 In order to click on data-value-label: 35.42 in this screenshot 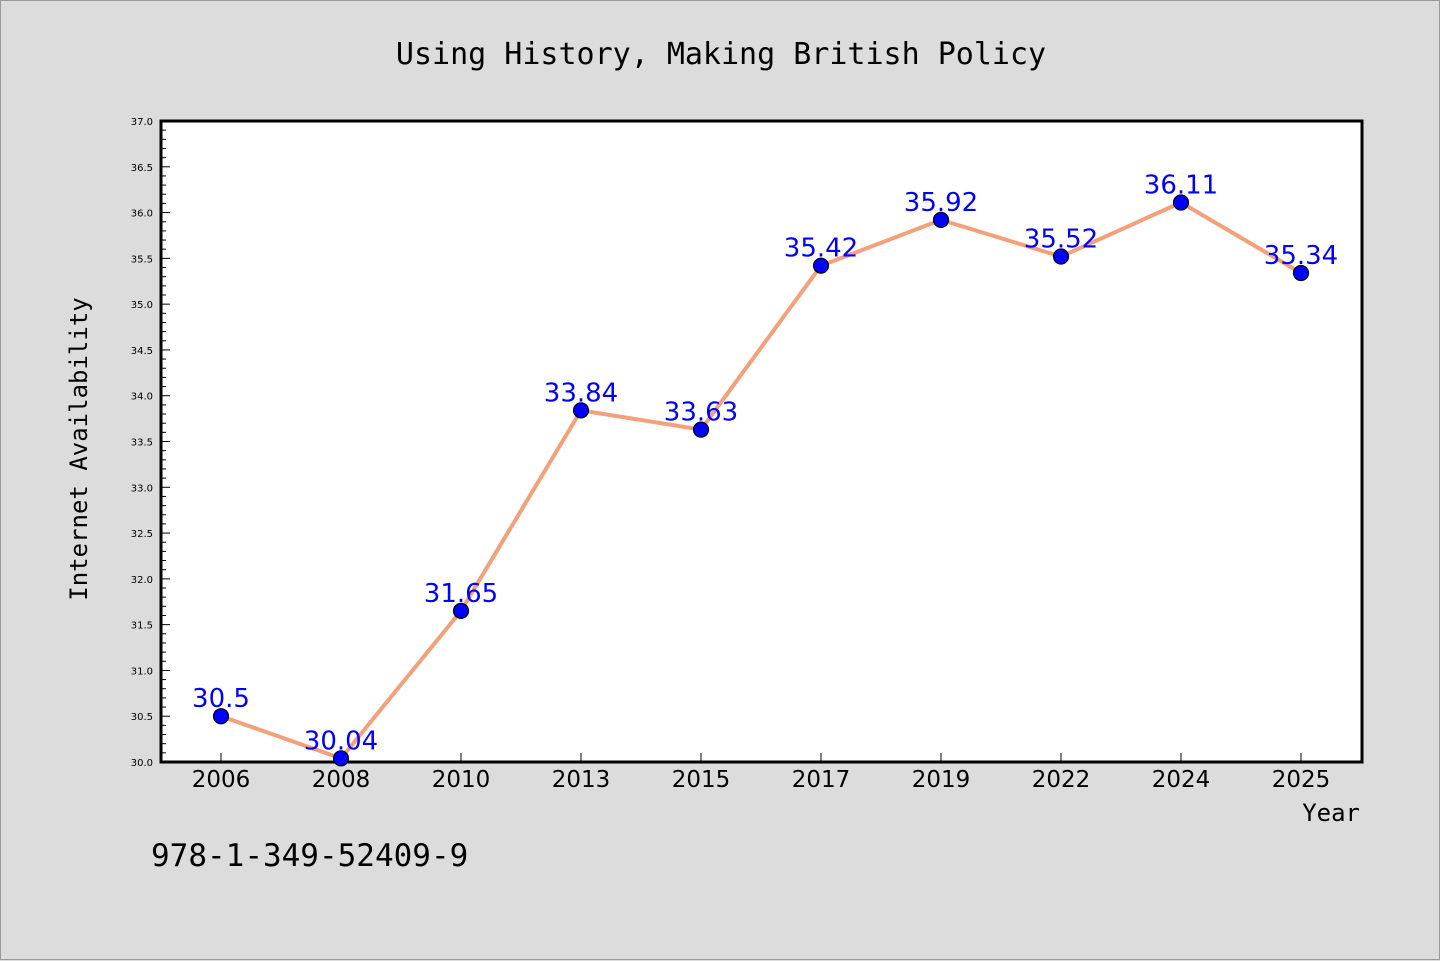, I will do `click(821, 249)`.